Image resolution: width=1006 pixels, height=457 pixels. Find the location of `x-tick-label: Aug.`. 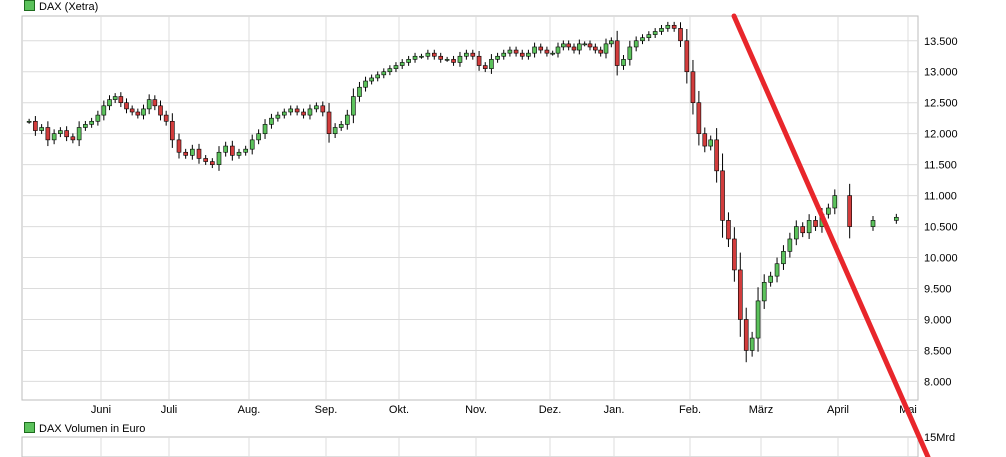

x-tick-label: Aug. is located at coordinates (249, 410).